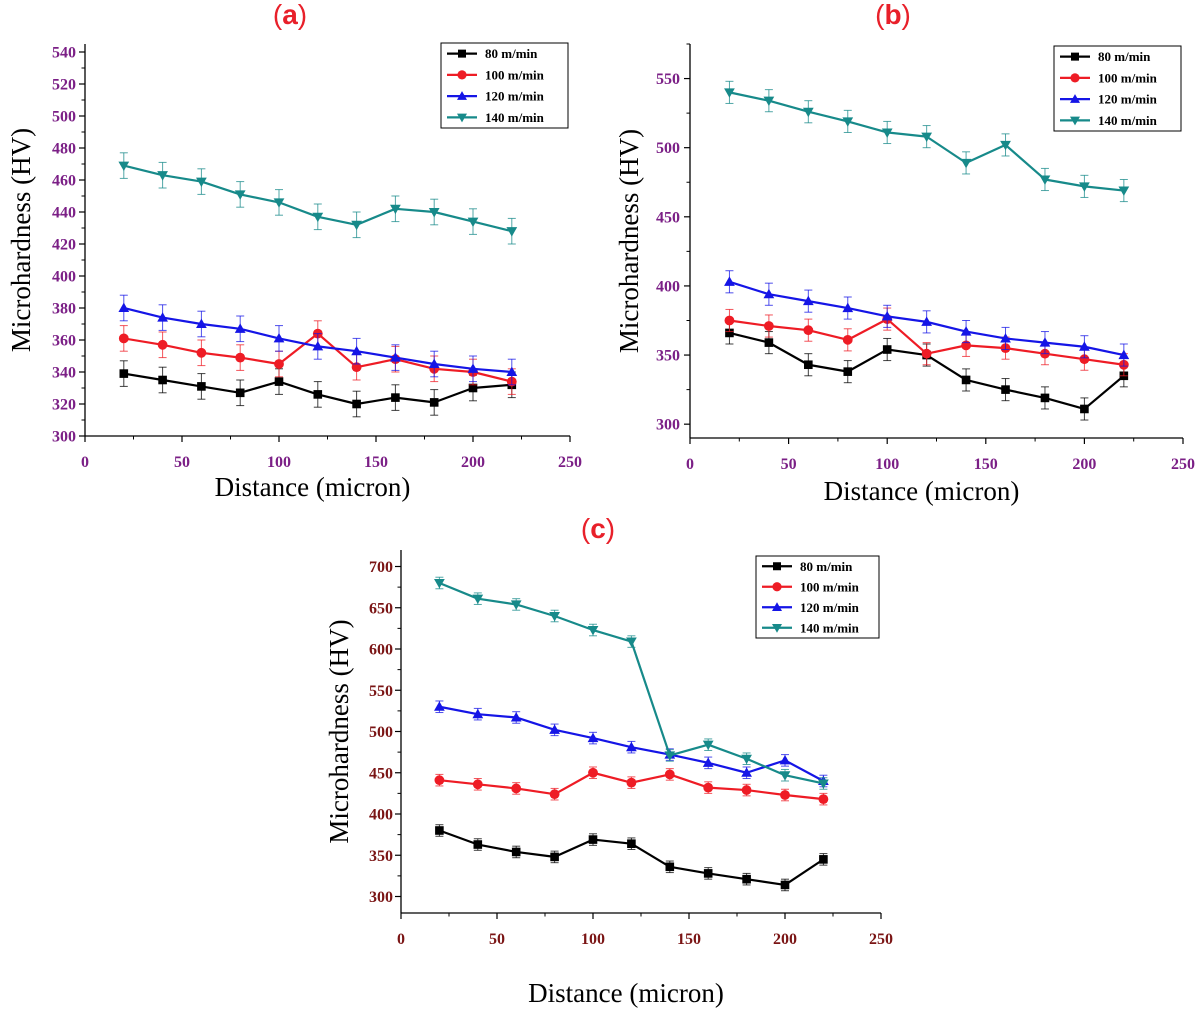 Image resolution: width=1200 pixels, height=1010 pixels. I want to click on legend-item: 140 m/min, so click(1109, 120).